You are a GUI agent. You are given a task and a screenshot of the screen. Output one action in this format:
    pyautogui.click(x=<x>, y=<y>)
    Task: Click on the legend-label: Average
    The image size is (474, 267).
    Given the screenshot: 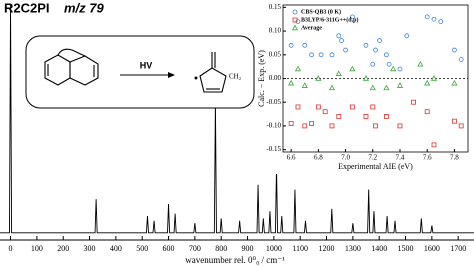 What is the action you would take?
    pyautogui.click(x=311, y=28)
    